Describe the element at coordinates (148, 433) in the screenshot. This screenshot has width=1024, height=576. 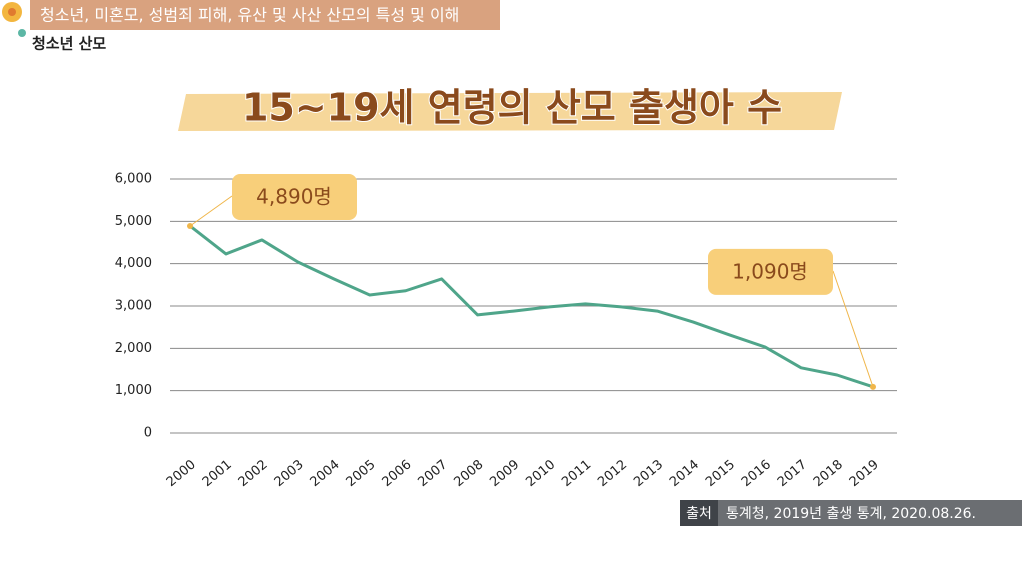
I see `y-tick-label: 0` at that location.